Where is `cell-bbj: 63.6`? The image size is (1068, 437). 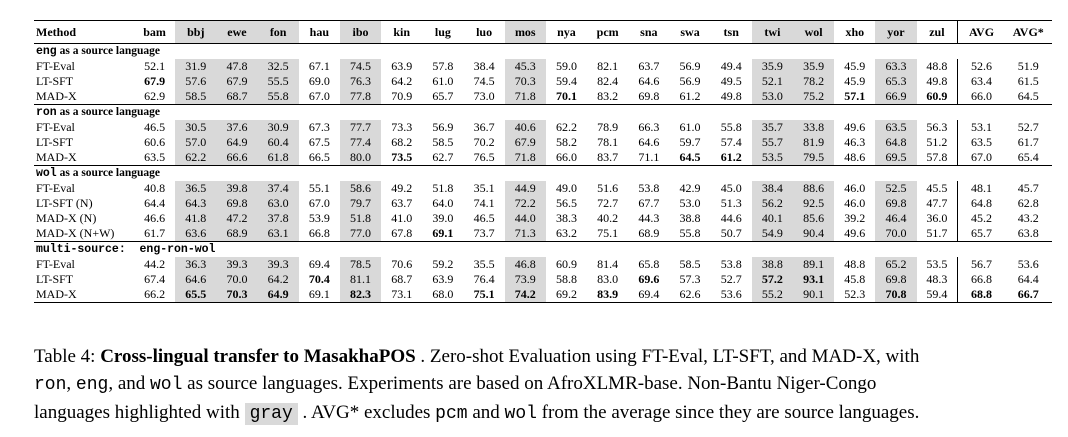 cell-bbj: 63.6 is located at coordinates (196, 234).